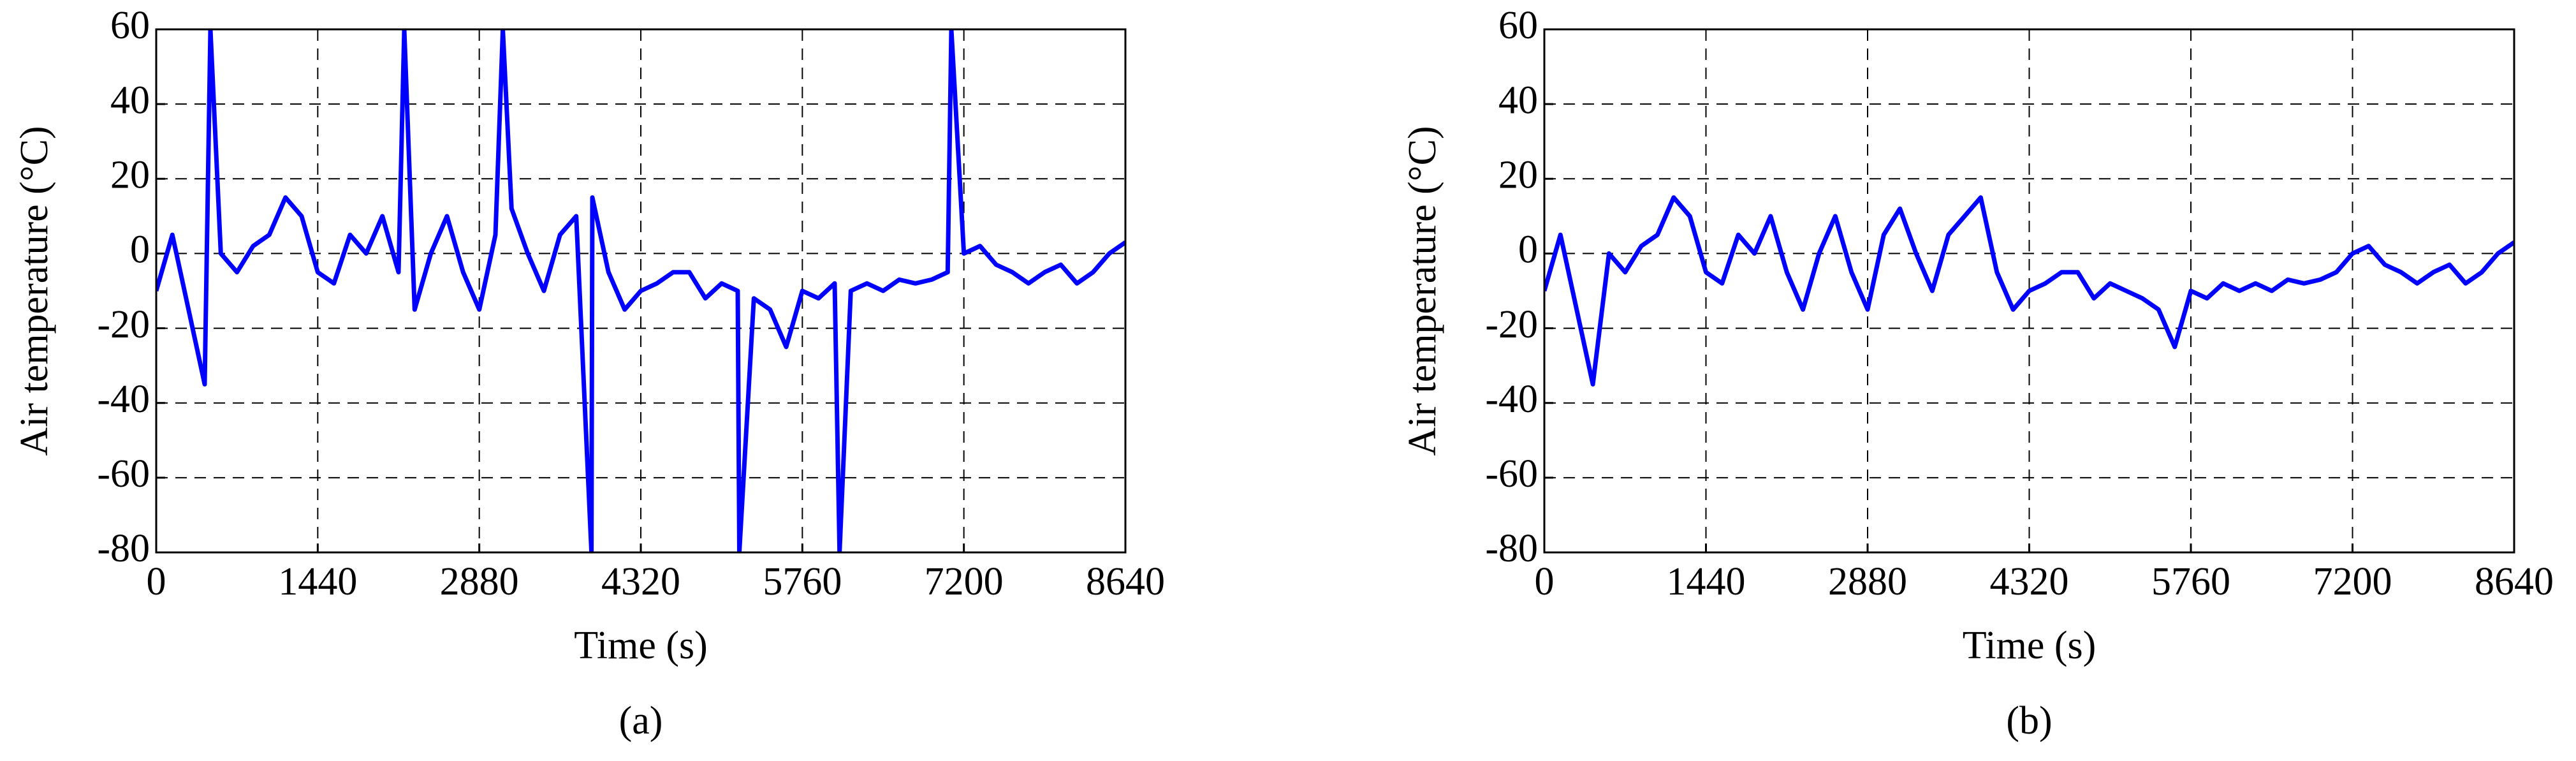 This screenshot has width=2576, height=761. Describe the element at coordinates (641, 721) in the screenshot. I see `caption: (a)` at that location.